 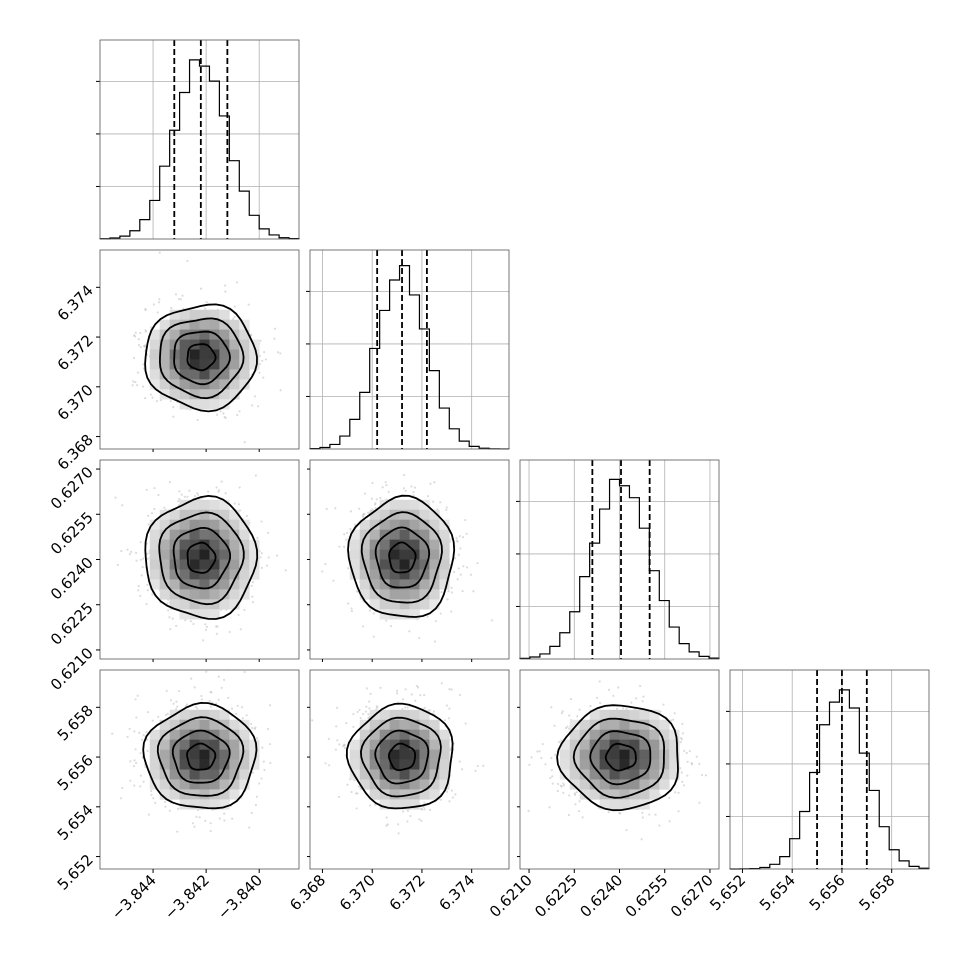 What do you see at coordinates (75, 302) in the screenshot?
I see `y-tick-label: 6.374` at bounding box center [75, 302].